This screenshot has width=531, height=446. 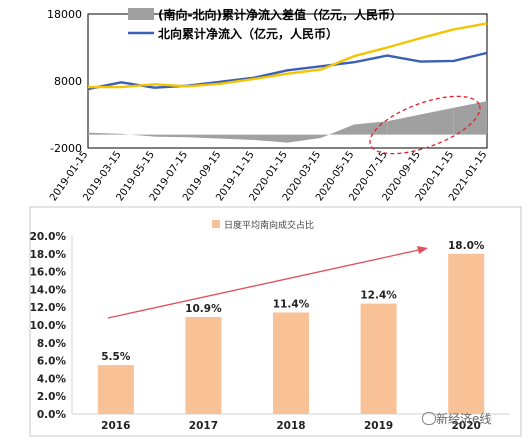 What do you see at coordinates (68, 81) in the screenshot?
I see `y-tick-label-1: 8000` at bounding box center [68, 81].